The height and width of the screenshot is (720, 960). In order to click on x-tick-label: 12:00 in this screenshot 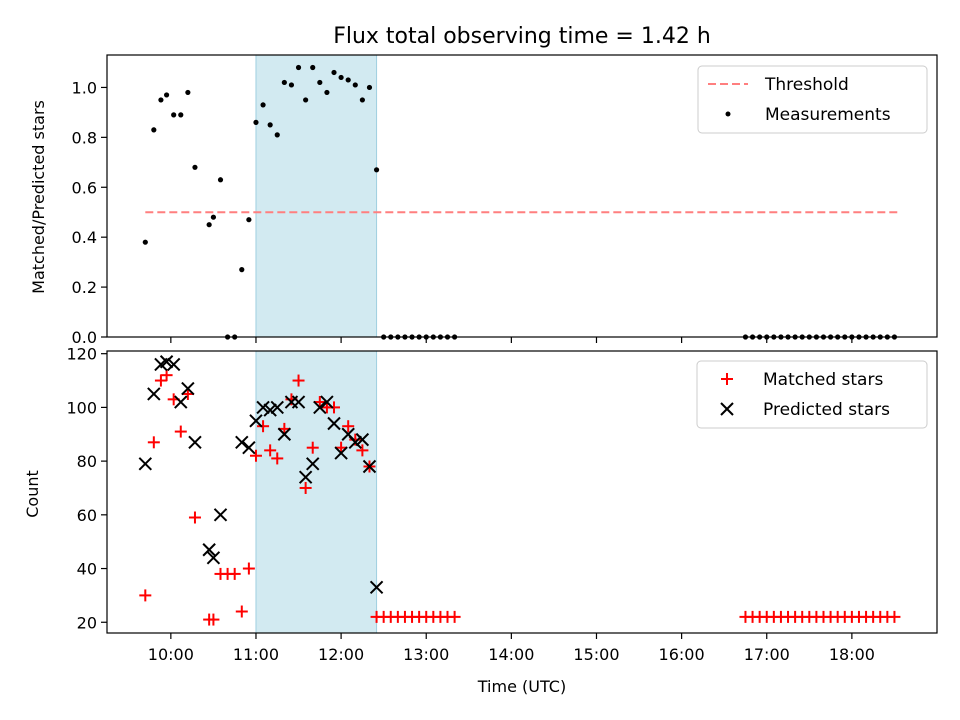, I will do `click(341, 654)`.